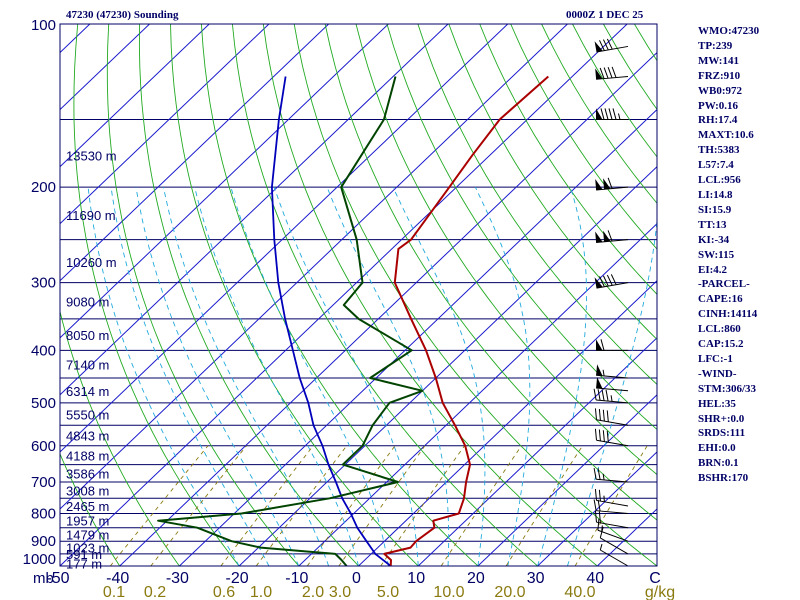  What do you see at coordinates (714, 239) in the screenshot?
I see `stability-index: KI:-34` at bounding box center [714, 239].